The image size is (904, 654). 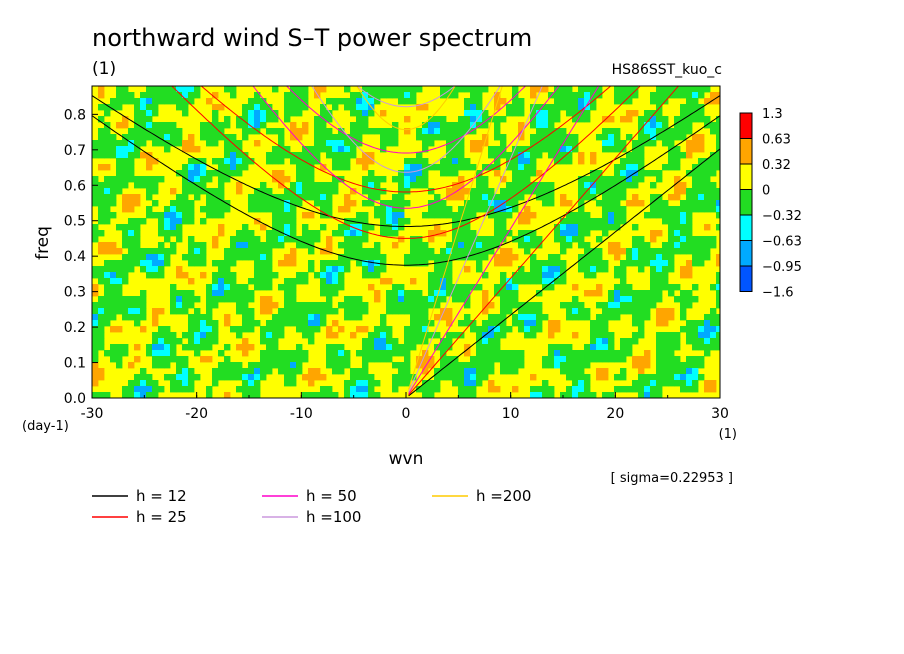 I want to click on y-tick-label: 0.5, so click(x=75, y=222).